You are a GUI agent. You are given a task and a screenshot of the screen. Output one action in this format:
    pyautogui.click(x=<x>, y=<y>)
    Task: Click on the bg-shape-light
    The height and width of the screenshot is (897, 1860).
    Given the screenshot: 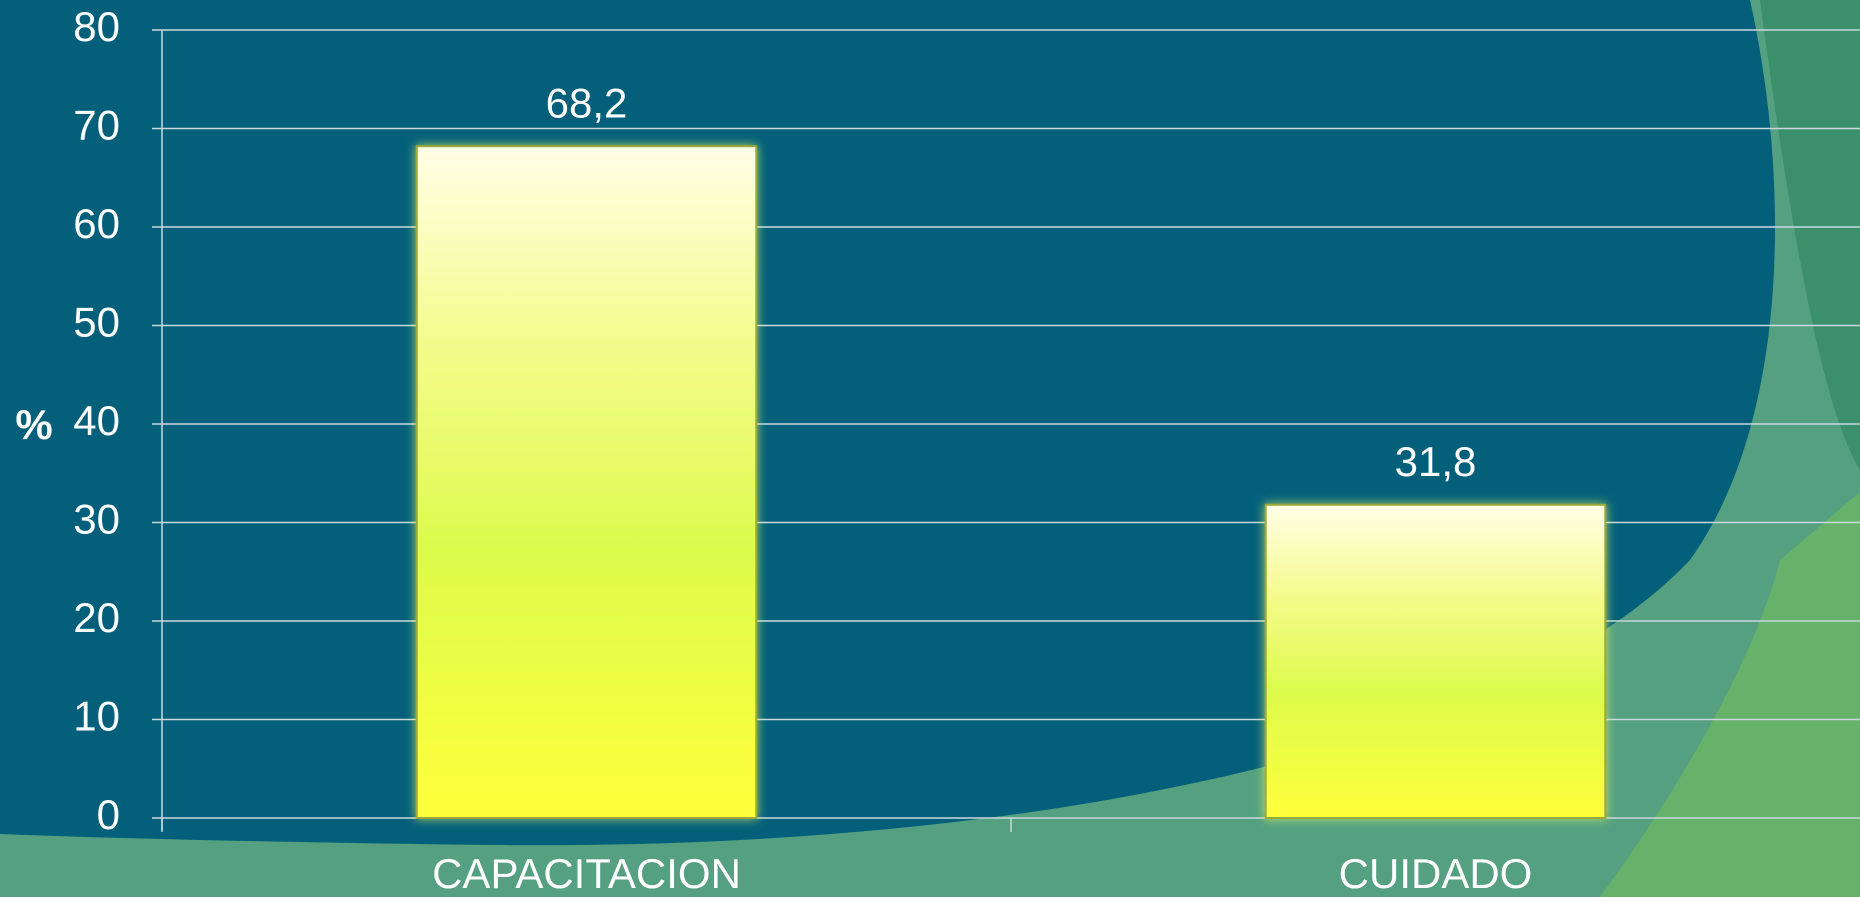 What is the action you would take?
    pyautogui.click(x=1730, y=694)
    